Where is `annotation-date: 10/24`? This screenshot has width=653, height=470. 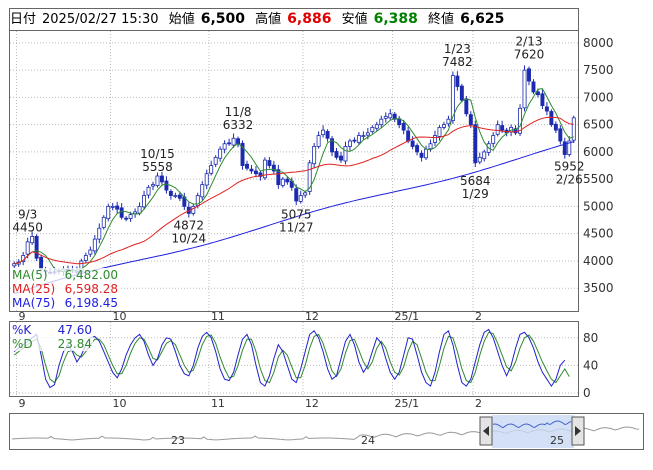
annotation-date: 10/24 is located at coordinates (189, 238).